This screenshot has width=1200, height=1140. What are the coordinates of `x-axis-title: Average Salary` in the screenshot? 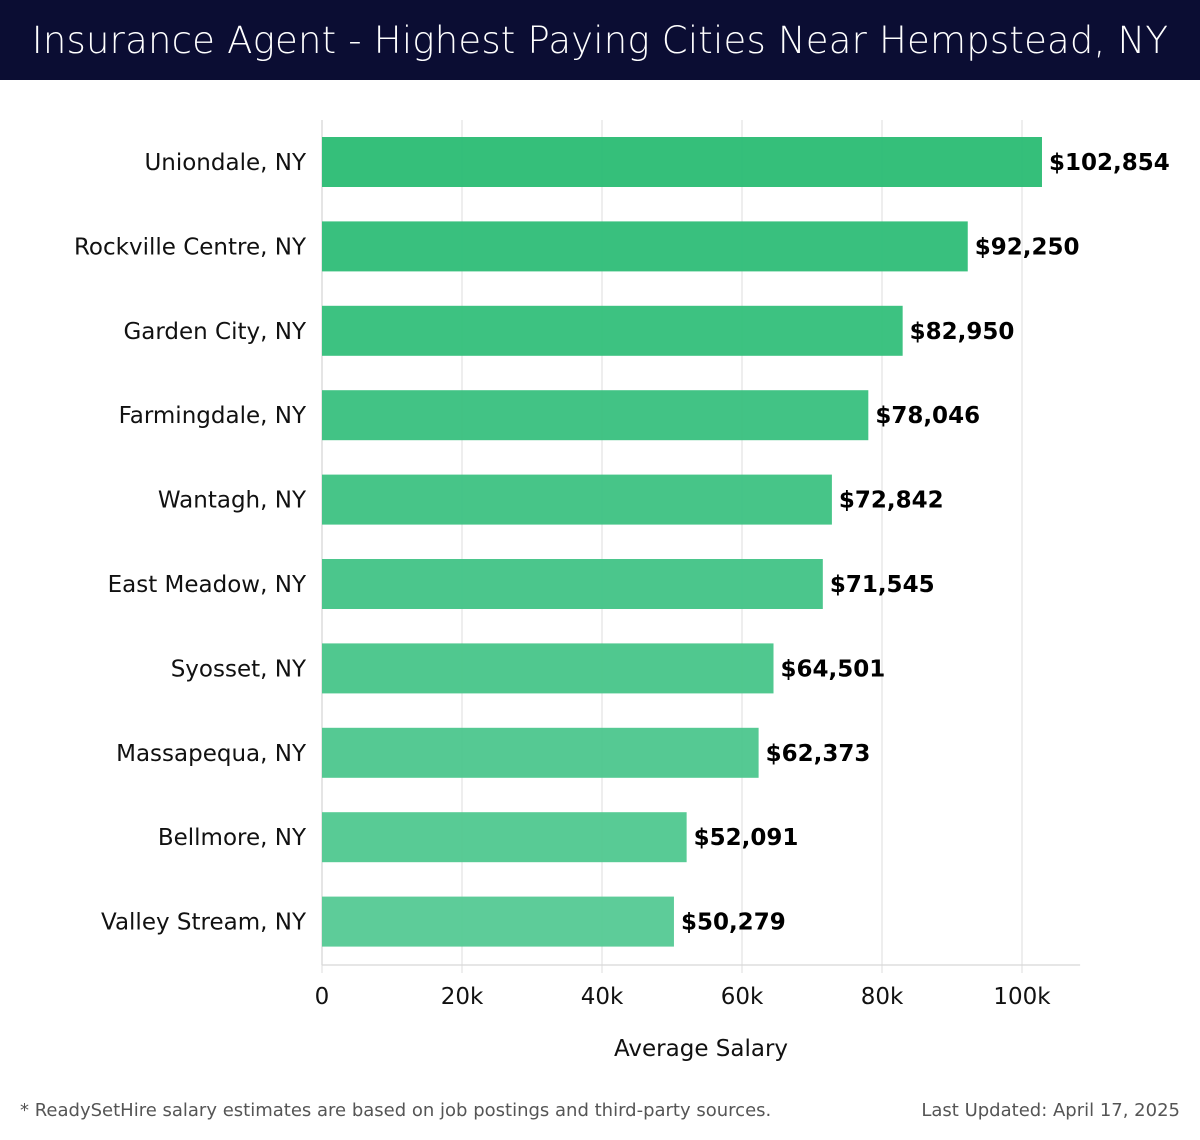 It's located at (701, 1049).